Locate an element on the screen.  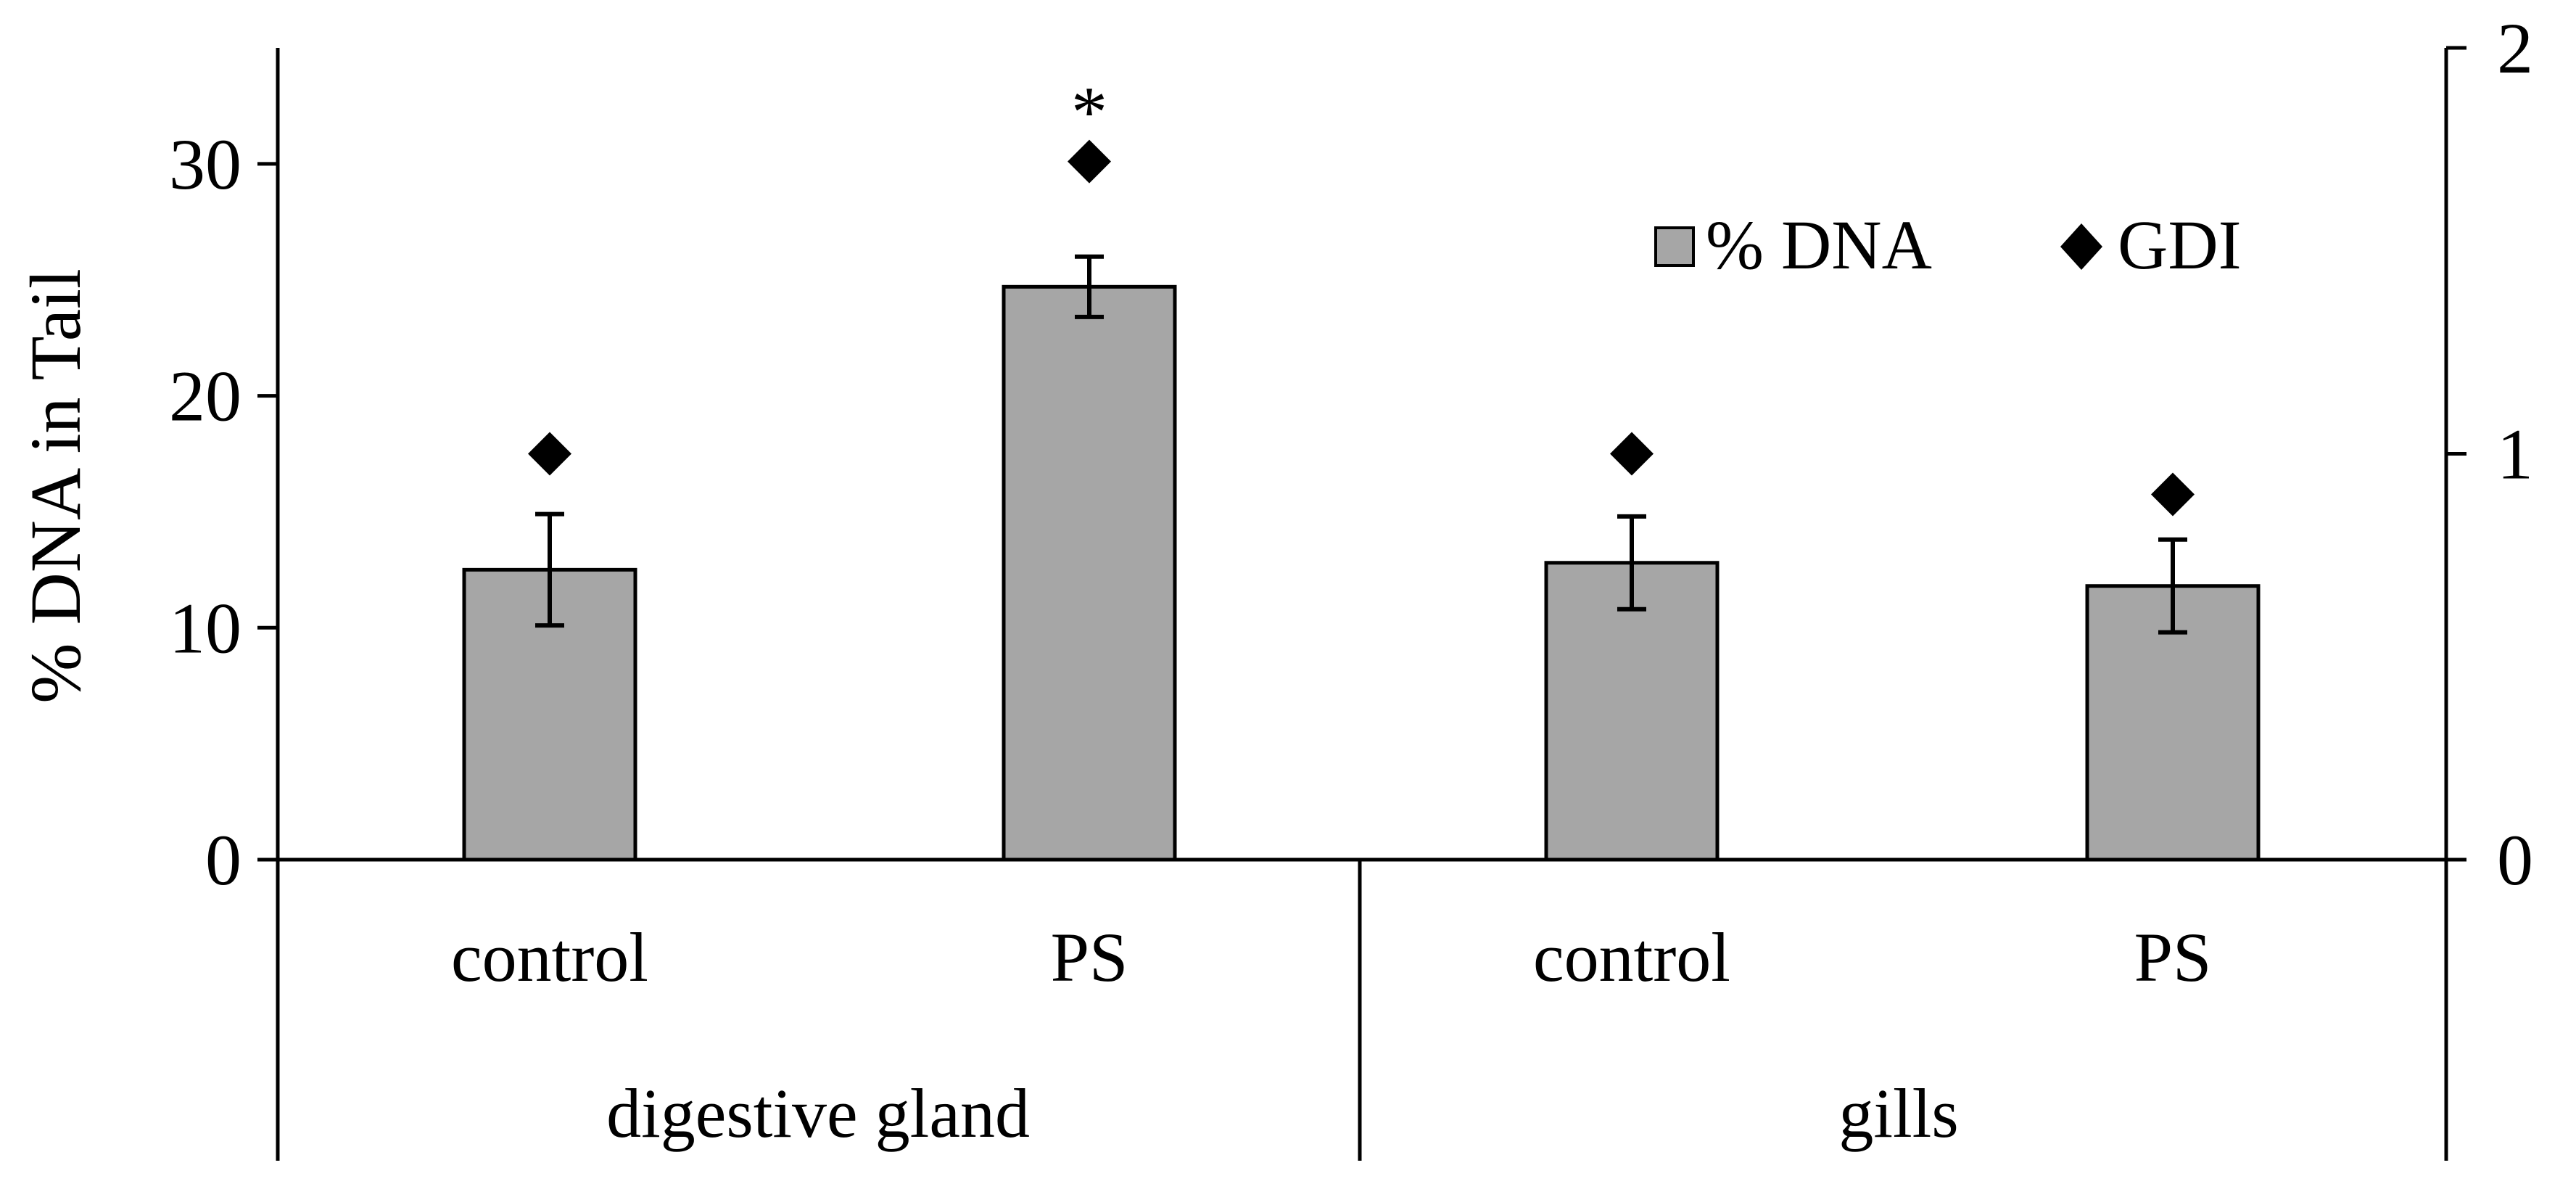
y2-tick-label: 0 is located at coordinates (2515, 860).